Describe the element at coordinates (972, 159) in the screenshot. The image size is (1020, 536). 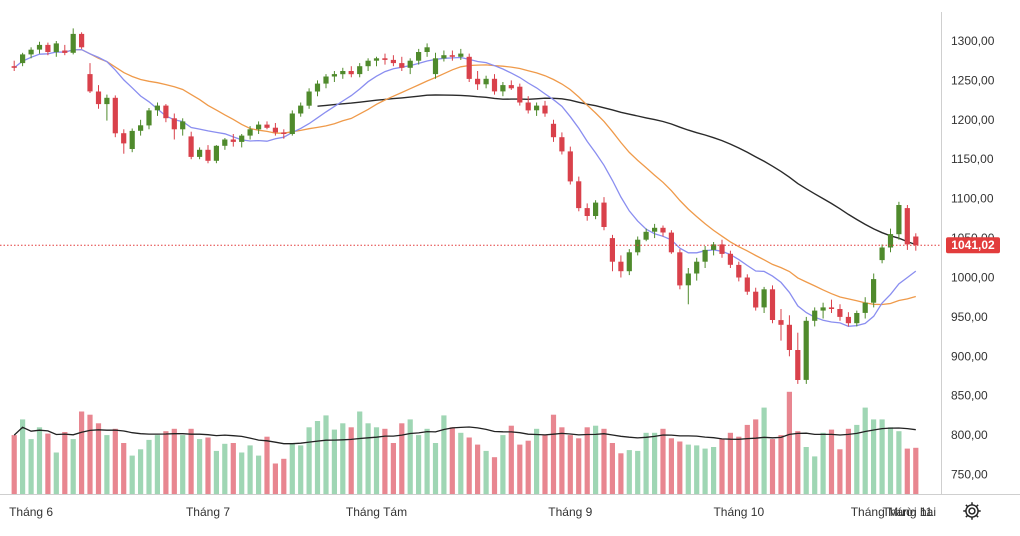
I see `price-tick-label: 1150,00` at that location.